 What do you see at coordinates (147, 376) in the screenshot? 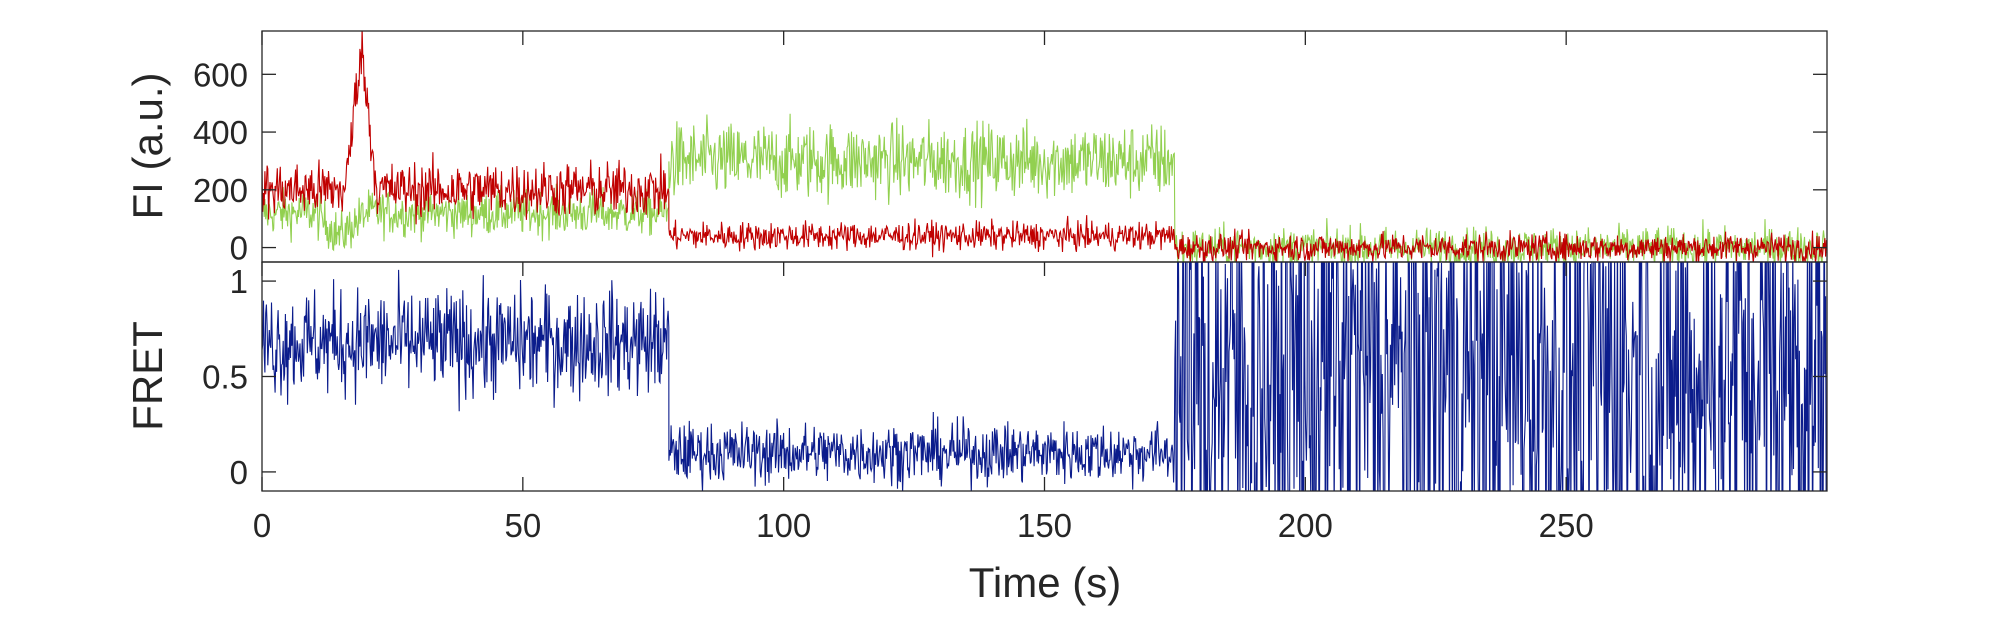
I see `fret-y-axis-label: FRET` at bounding box center [147, 376].